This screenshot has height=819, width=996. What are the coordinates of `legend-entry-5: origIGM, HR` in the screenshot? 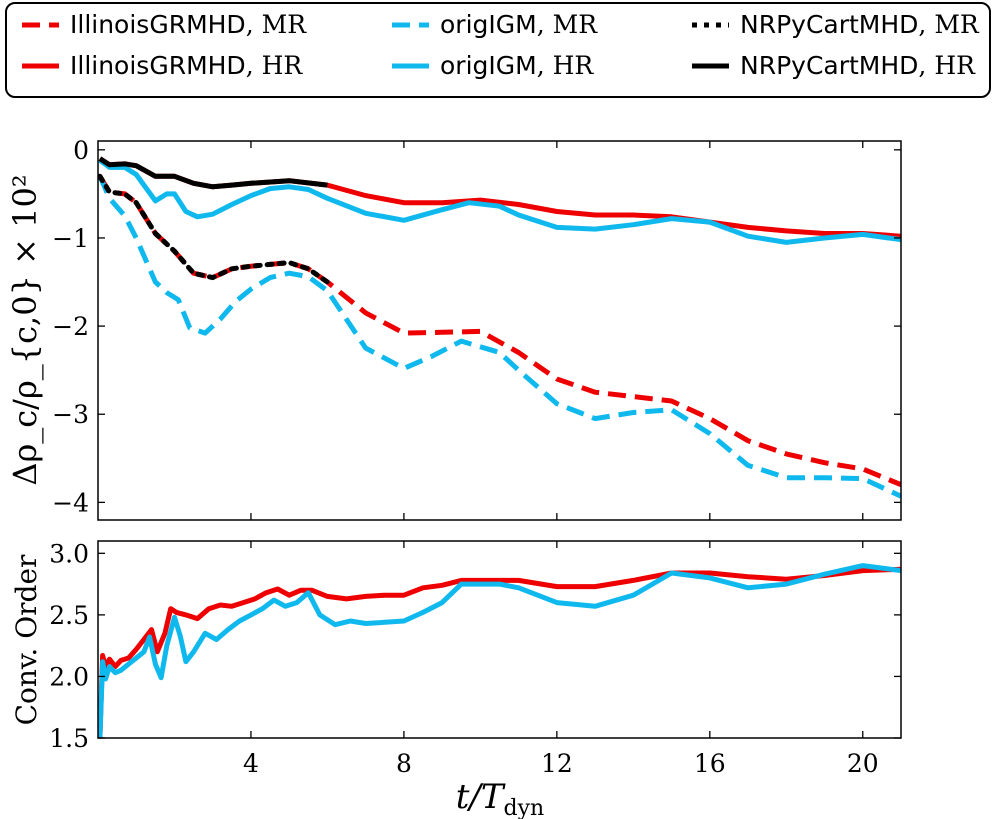 It's located at (493, 65).